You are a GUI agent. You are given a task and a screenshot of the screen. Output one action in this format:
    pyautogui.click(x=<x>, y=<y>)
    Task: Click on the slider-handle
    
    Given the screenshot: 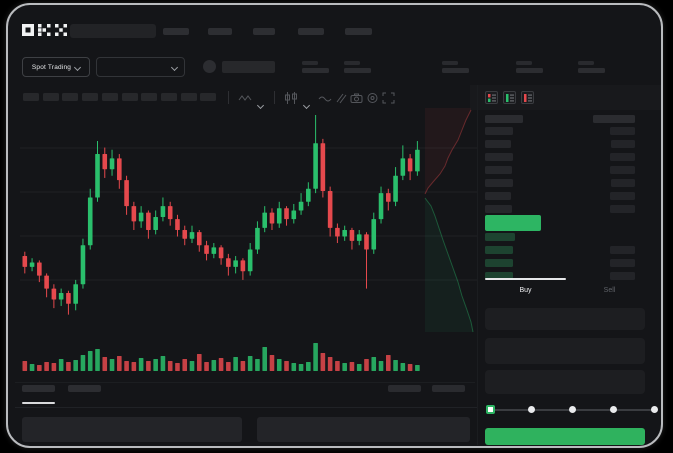 What is the action you would take?
    pyautogui.click(x=490, y=409)
    